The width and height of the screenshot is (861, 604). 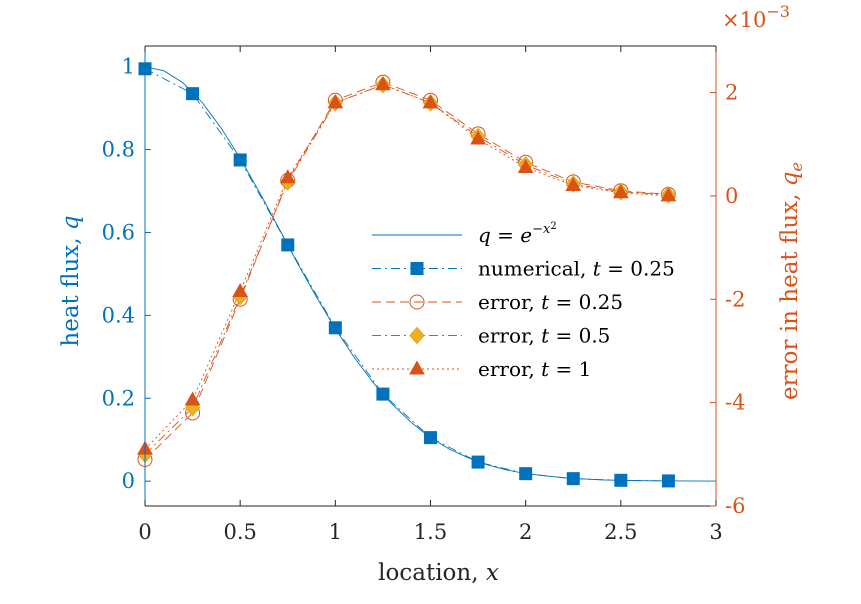 I want to click on legend-label-2: error, t = 0.25, so click(x=550, y=302).